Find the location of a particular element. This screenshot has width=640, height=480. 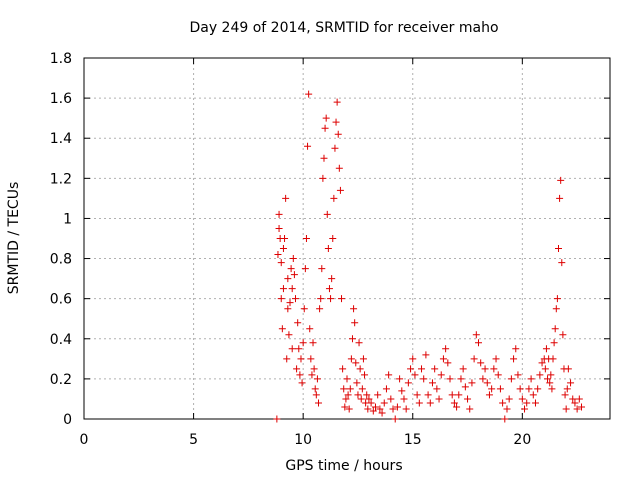

x-tick-label: 10 is located at coordinates (303, 440).